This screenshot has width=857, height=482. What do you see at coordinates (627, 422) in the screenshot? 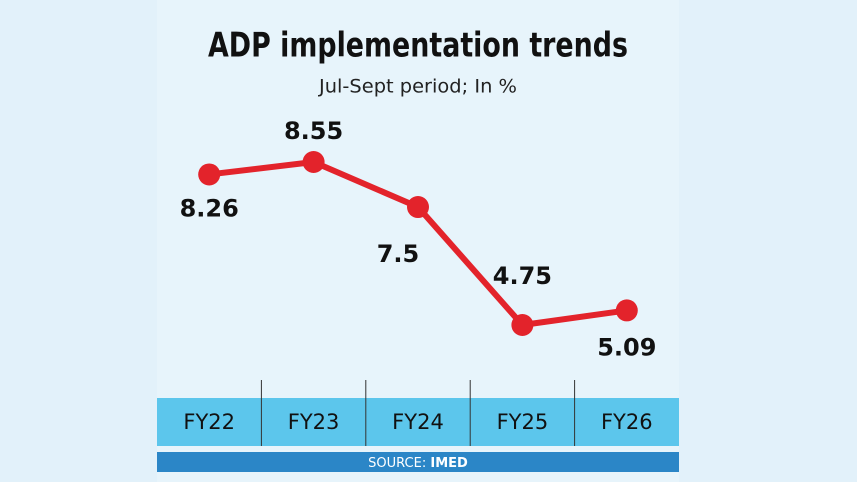
I see `x-tick-label: FY26` at bounding box center [627, 422].